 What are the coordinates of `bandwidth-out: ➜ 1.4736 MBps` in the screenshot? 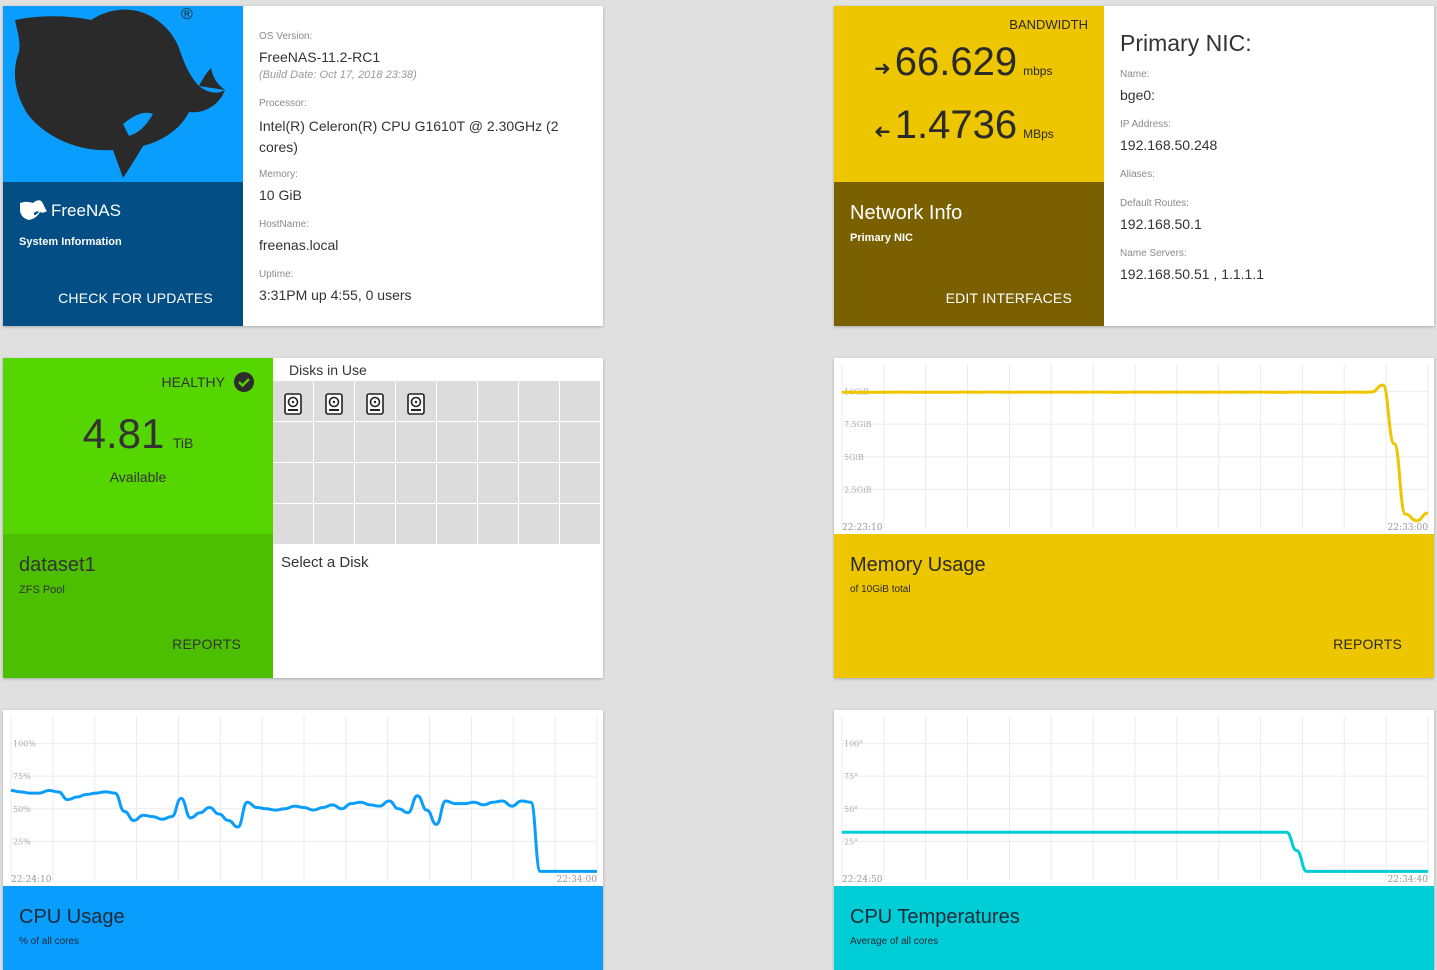 It's located at (964, 125).